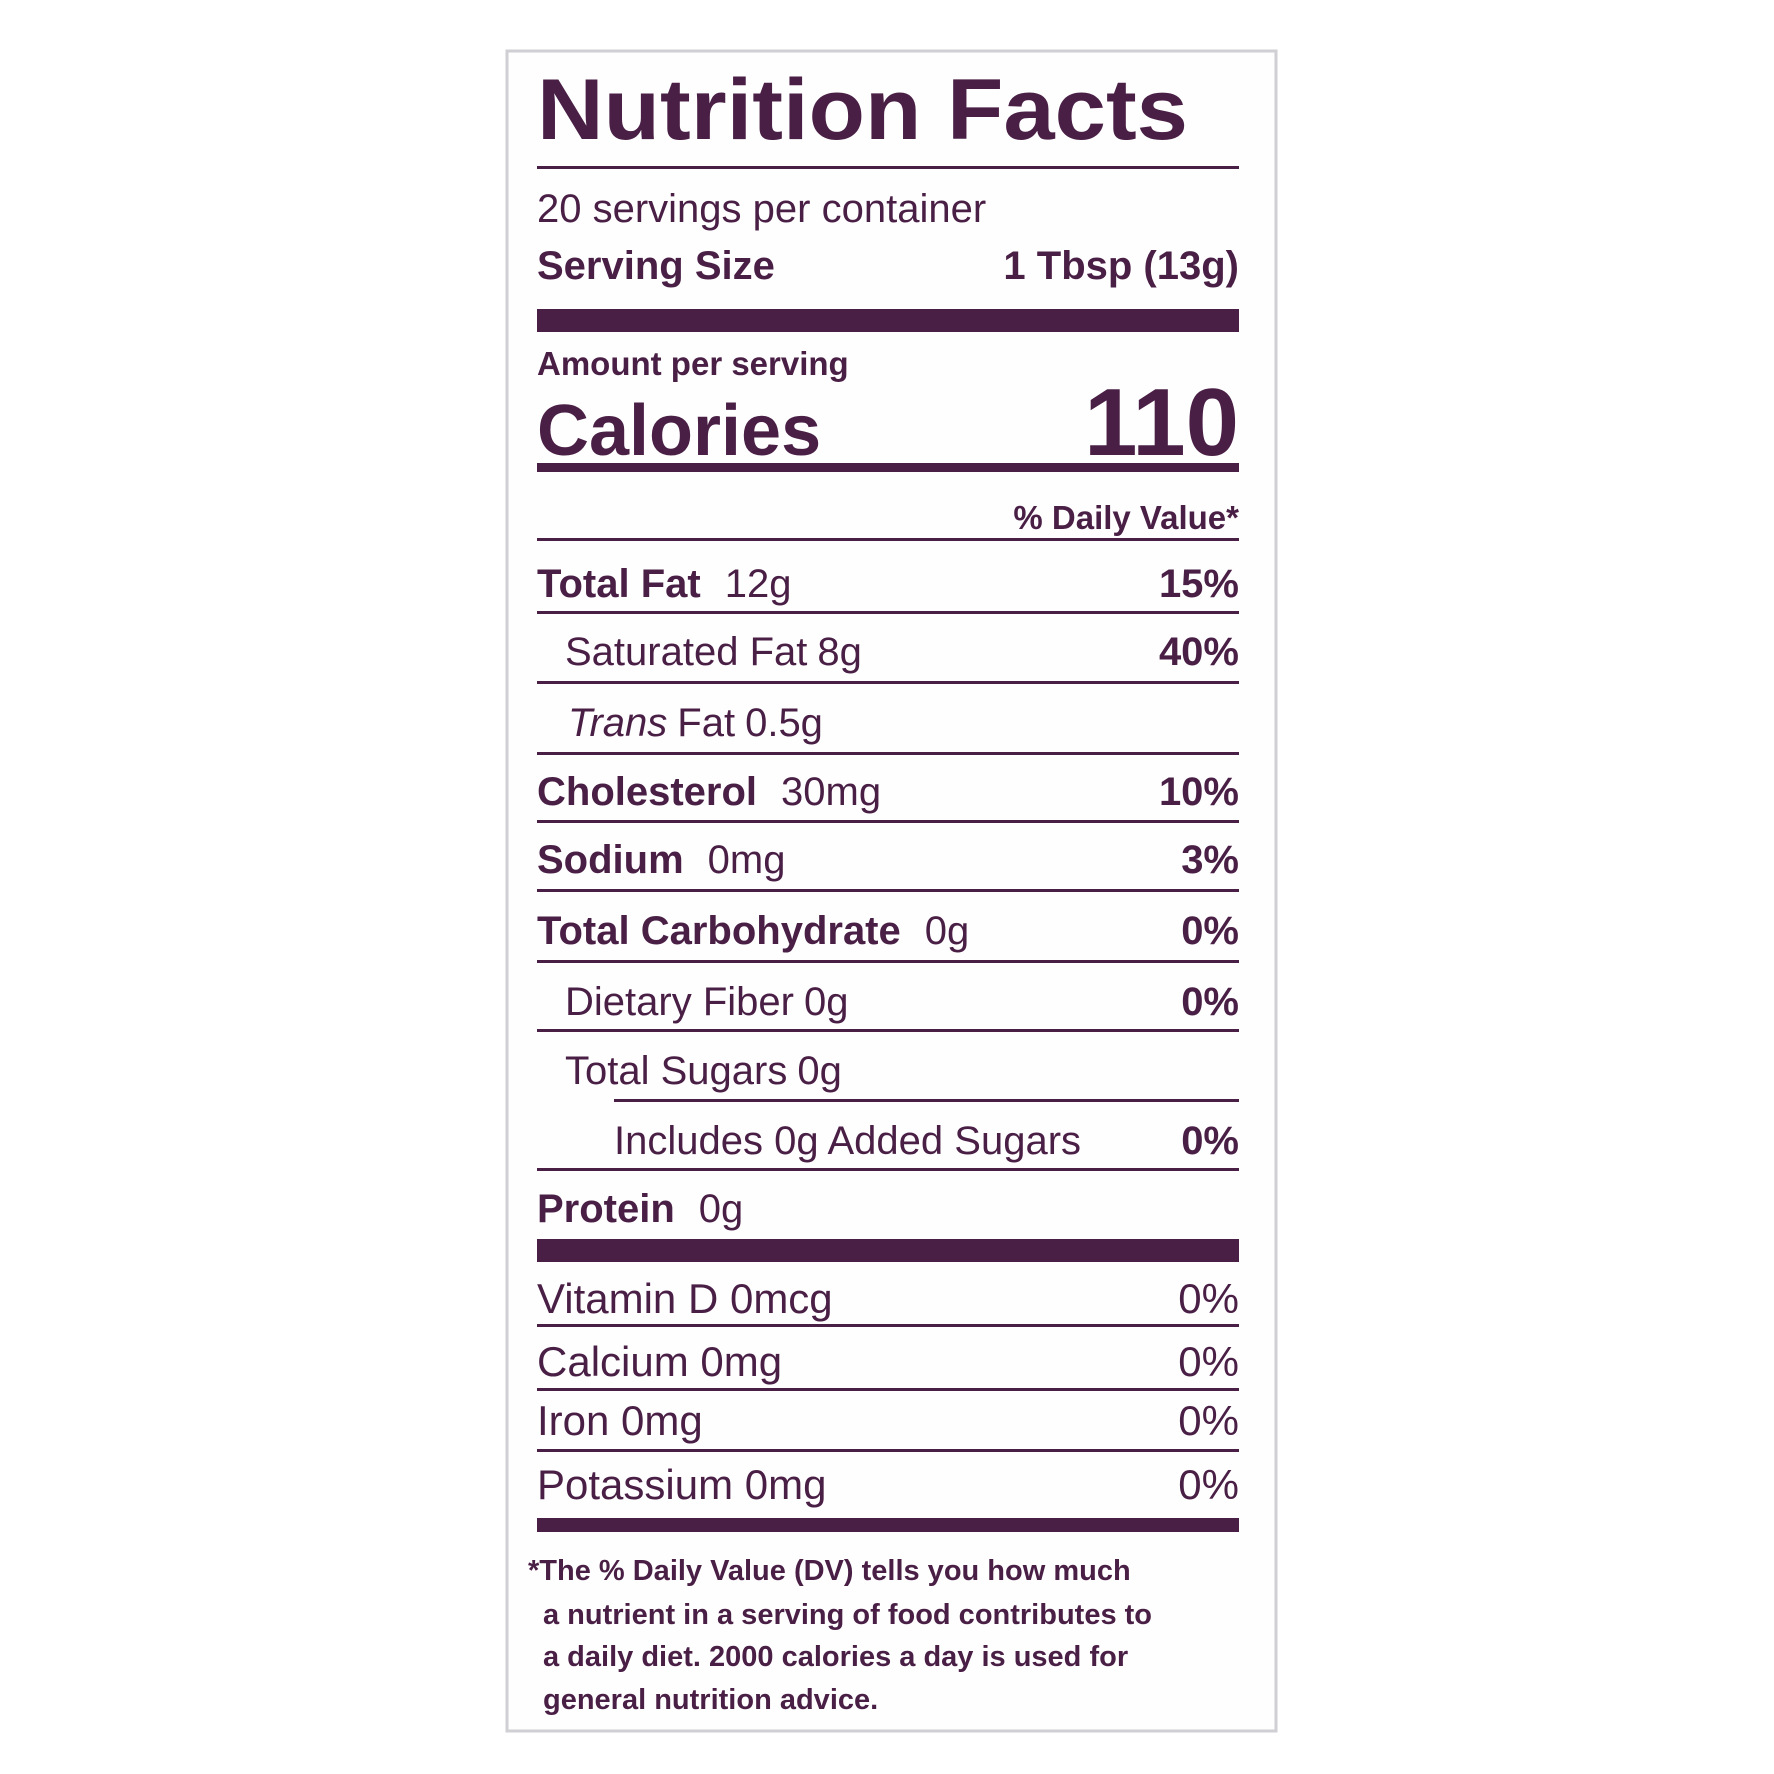 This screenshot has width=1774, height=1774. What do you see at coordinates (888, 467) in the screenshot?
I see `medium-rule` at bounding box center [888, 467].